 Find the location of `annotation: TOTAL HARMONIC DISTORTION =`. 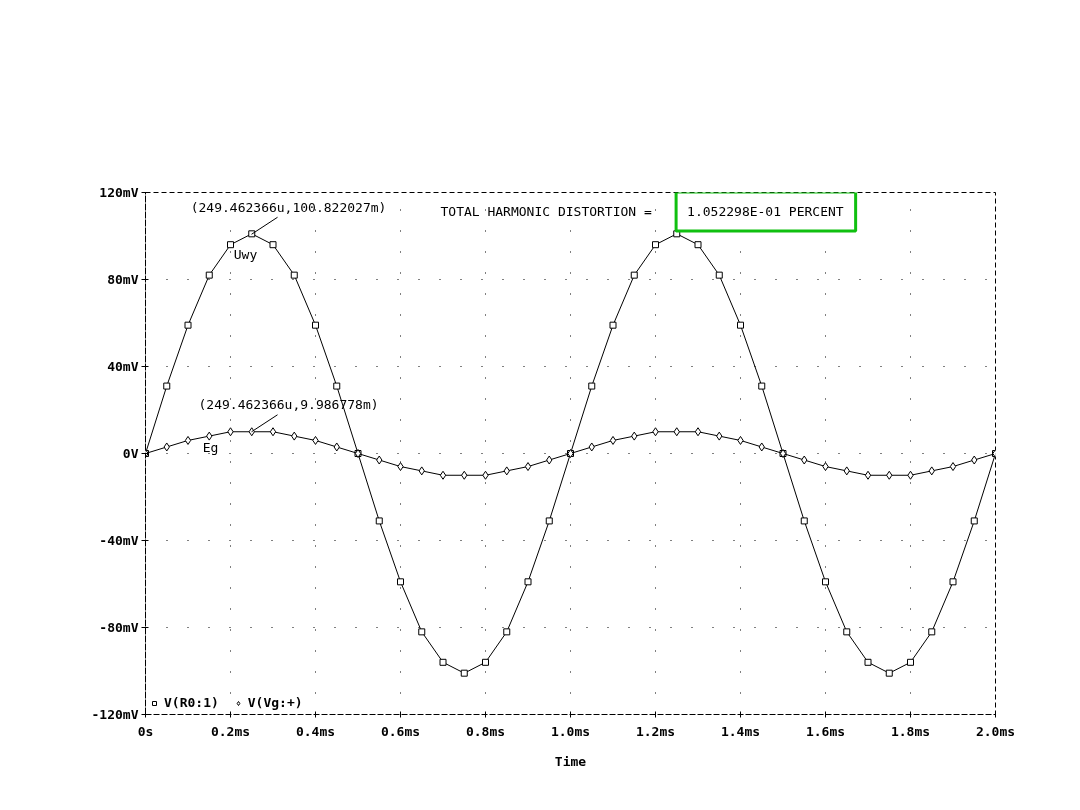

annotation: TOTAL HARMONIC DISTORTION = is located at coordinates (546, 211).